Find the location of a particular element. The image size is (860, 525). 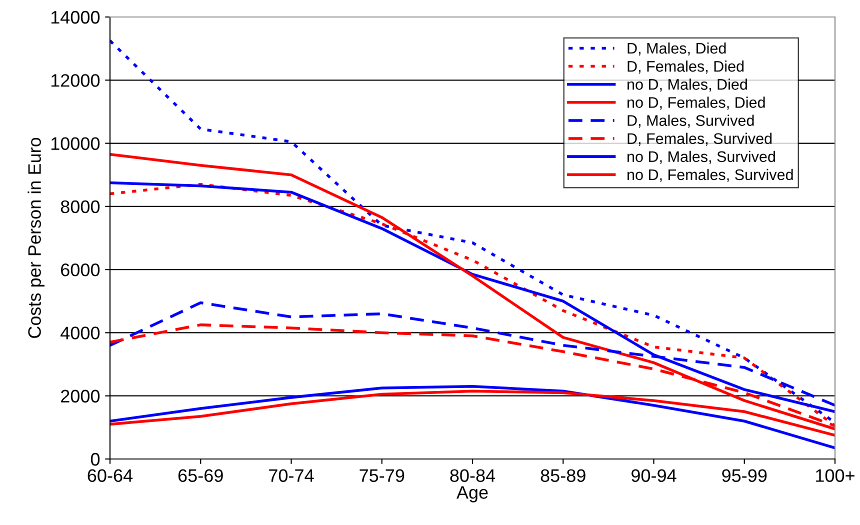

y-tick-label: 4000 is located at coordinates (80, 333).